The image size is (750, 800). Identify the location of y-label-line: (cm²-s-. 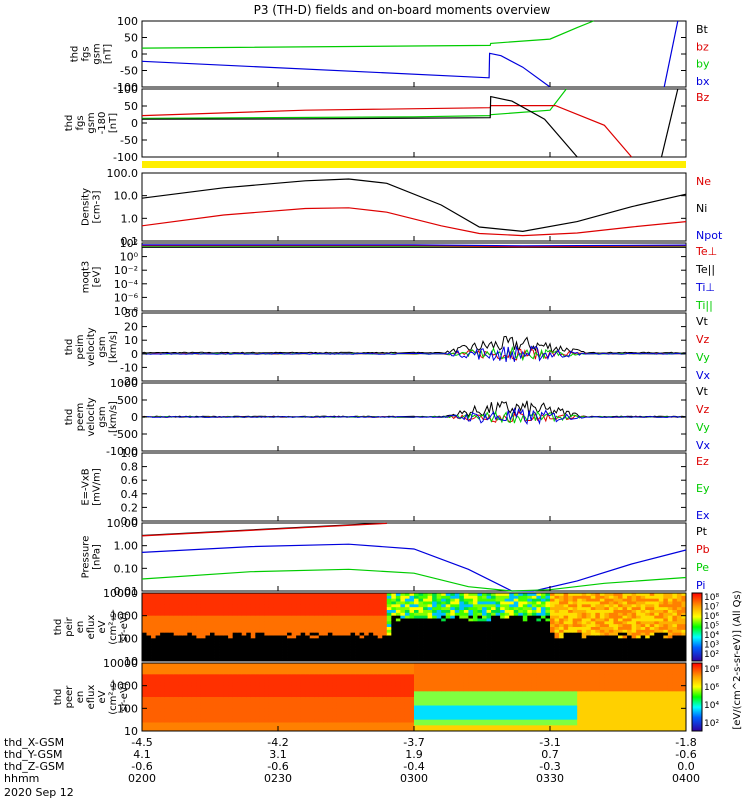
(113, 627).